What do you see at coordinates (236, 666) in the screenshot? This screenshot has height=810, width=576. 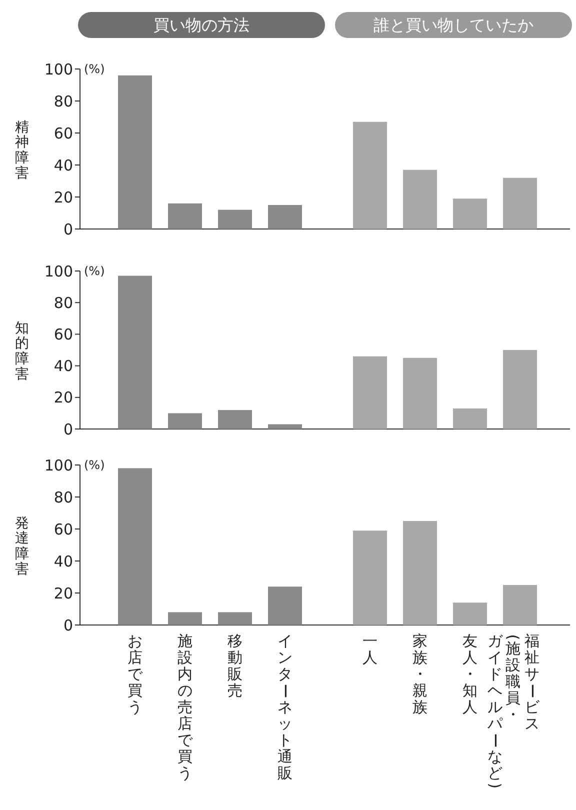 I see `x-tick-label: 移動販売` at bounding box center [236, 666].